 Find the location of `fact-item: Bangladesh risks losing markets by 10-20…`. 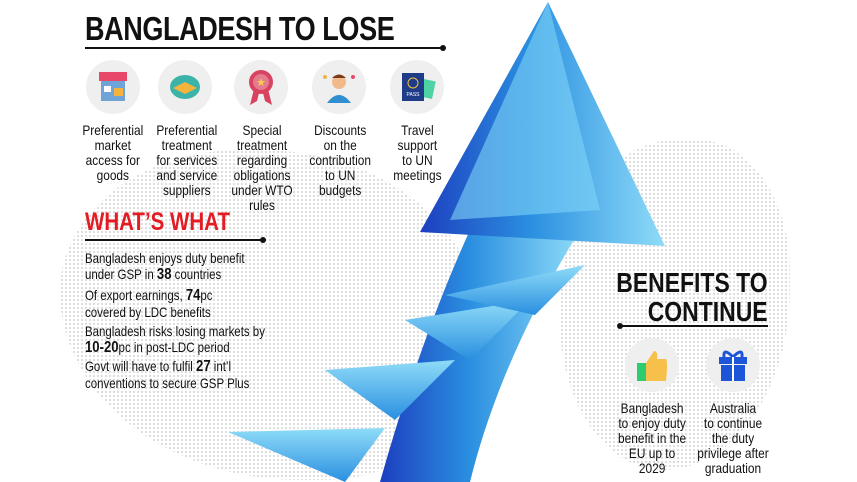

fact-item: Bangladesh risks losing markets by 10-20… is located at coordinates (175, 339).